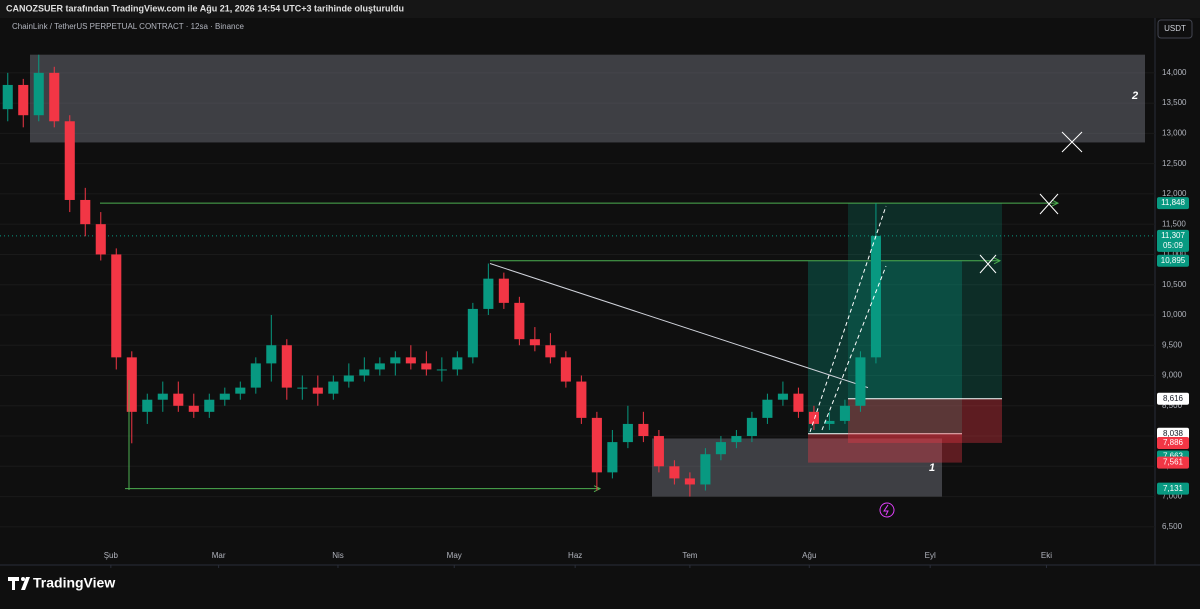  I want to click on y-tick-label: 9,500, so click(1172, 344).